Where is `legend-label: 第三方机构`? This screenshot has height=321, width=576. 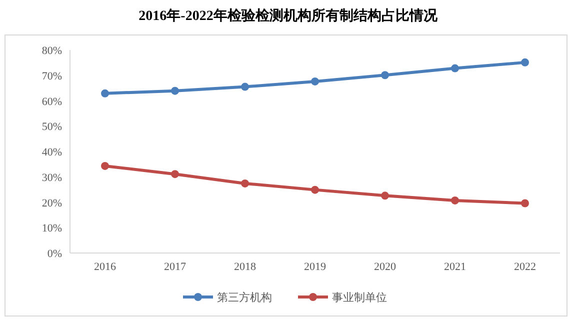 legend-label: 第三方机构 is located at coordinates (244, 297).